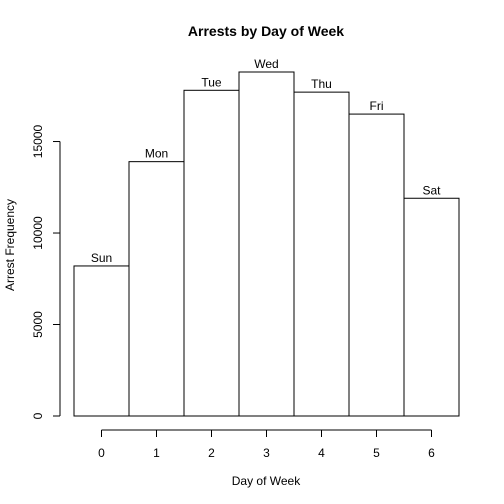  I want to click on x-tick-label: 2, so click(211, 453).